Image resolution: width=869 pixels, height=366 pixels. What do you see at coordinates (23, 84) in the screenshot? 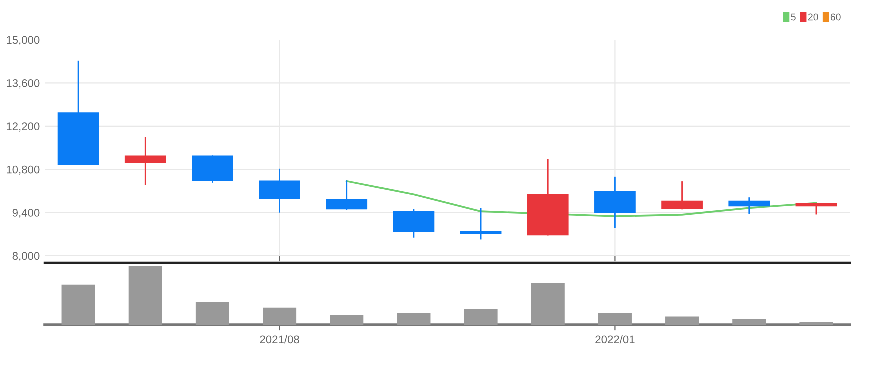
I see `y-tick-label: 13,600` at bounding box center [23, 84].